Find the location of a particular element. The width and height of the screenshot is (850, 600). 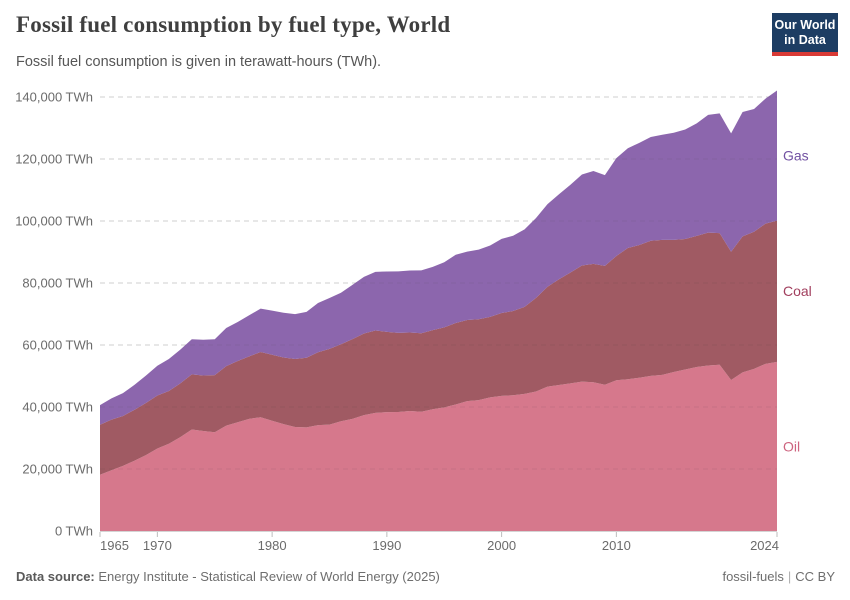

logo-line-2: in Data is located at coordinates (805, 39).